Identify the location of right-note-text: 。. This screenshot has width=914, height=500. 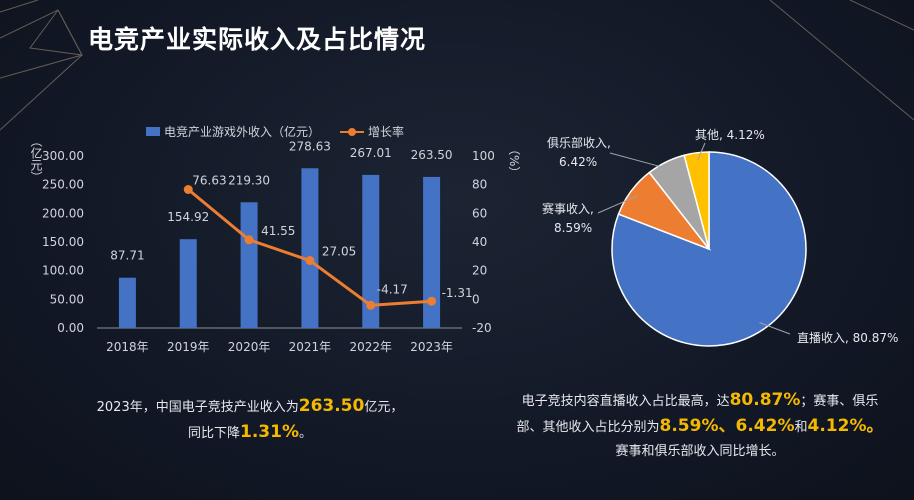
(875, 426).